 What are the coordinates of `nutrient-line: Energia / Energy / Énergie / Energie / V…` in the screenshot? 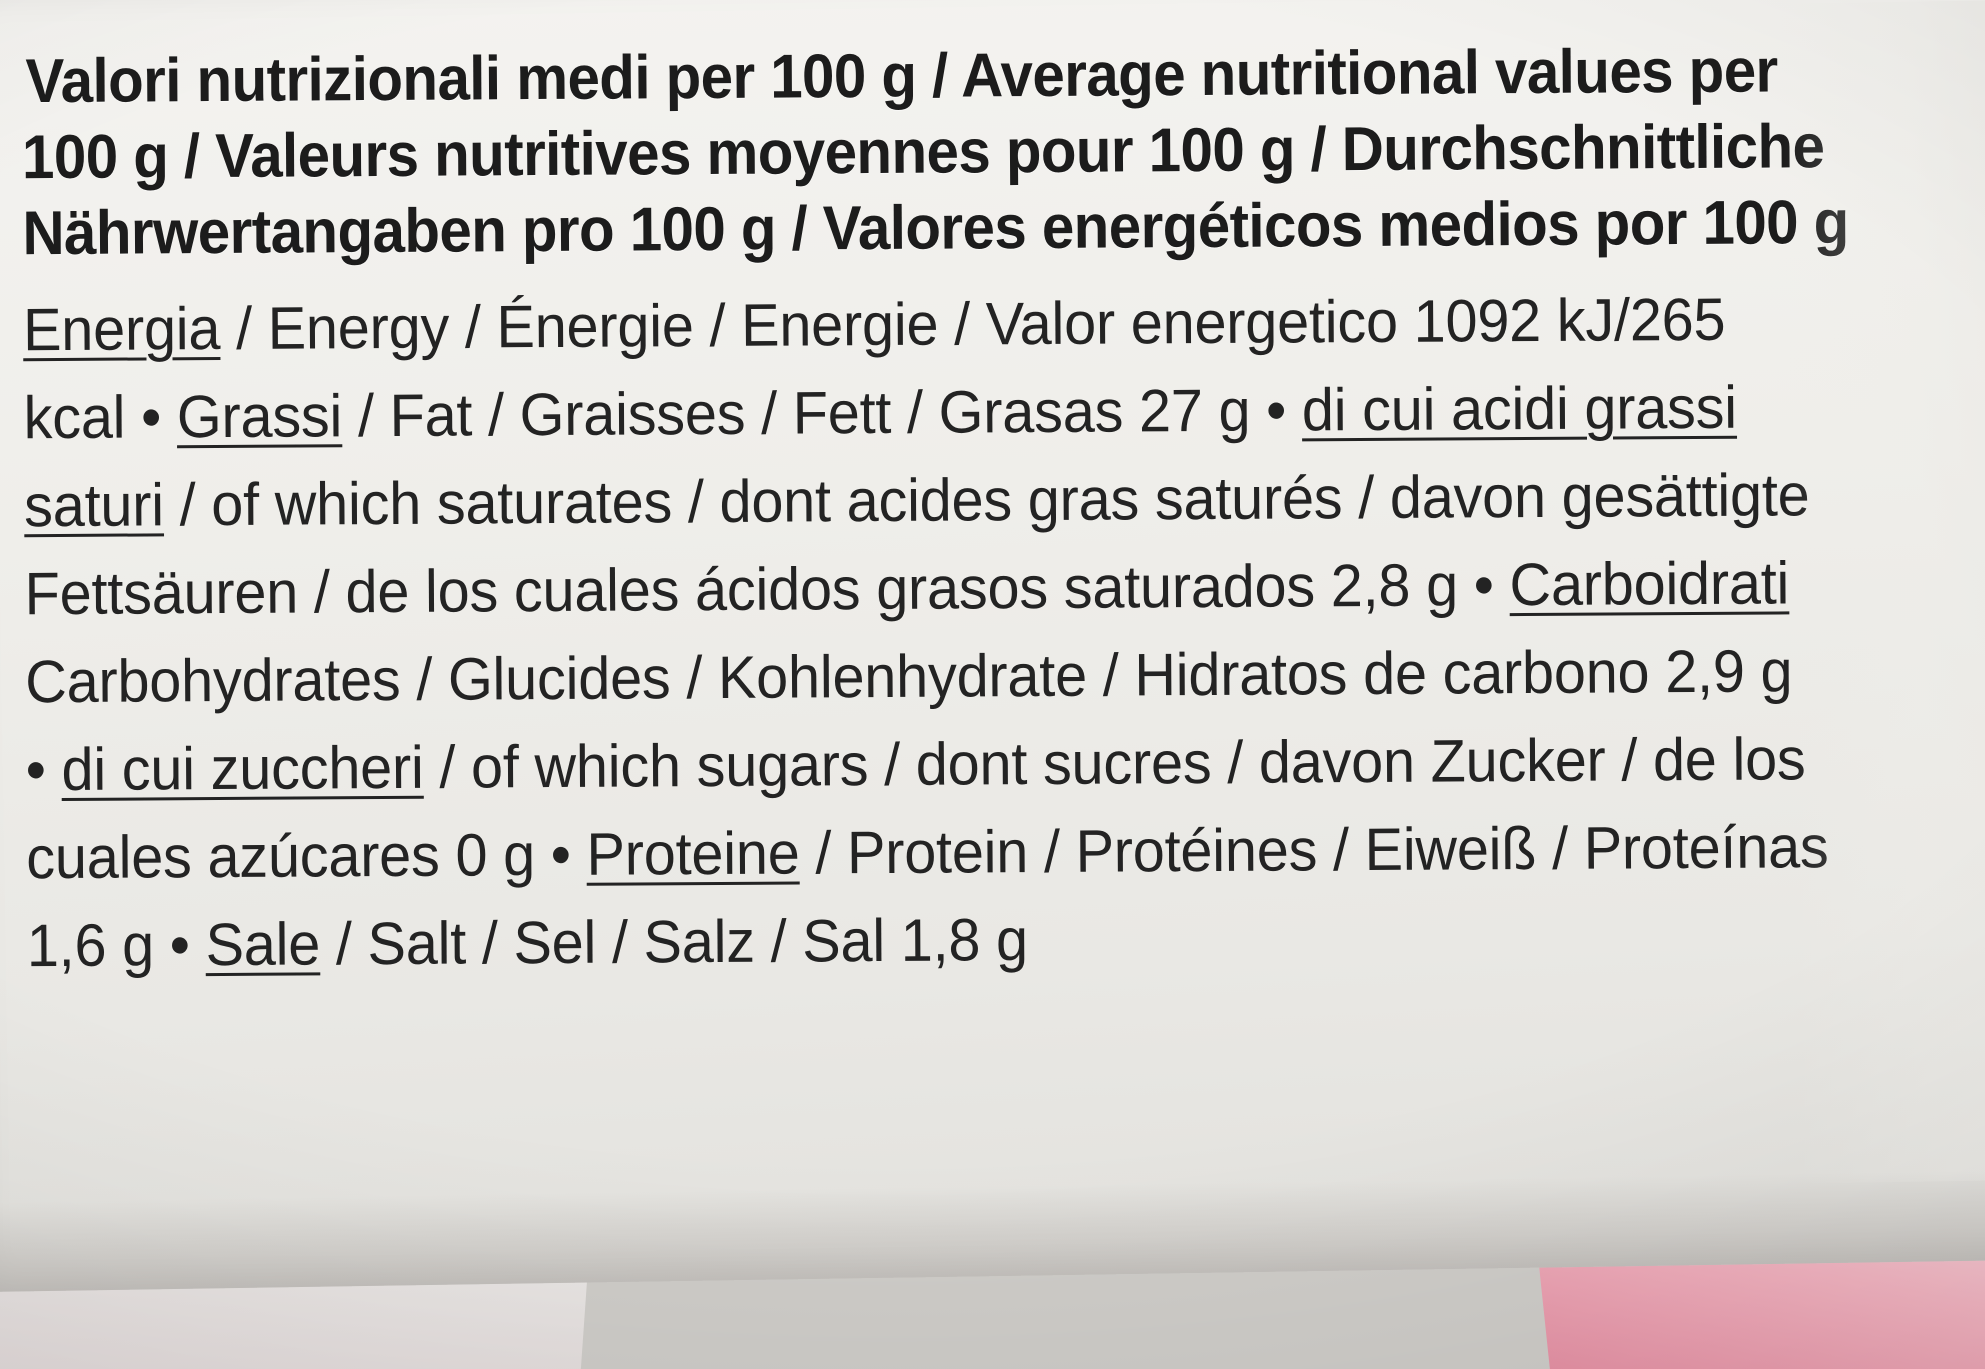 It's located at (935, 324).